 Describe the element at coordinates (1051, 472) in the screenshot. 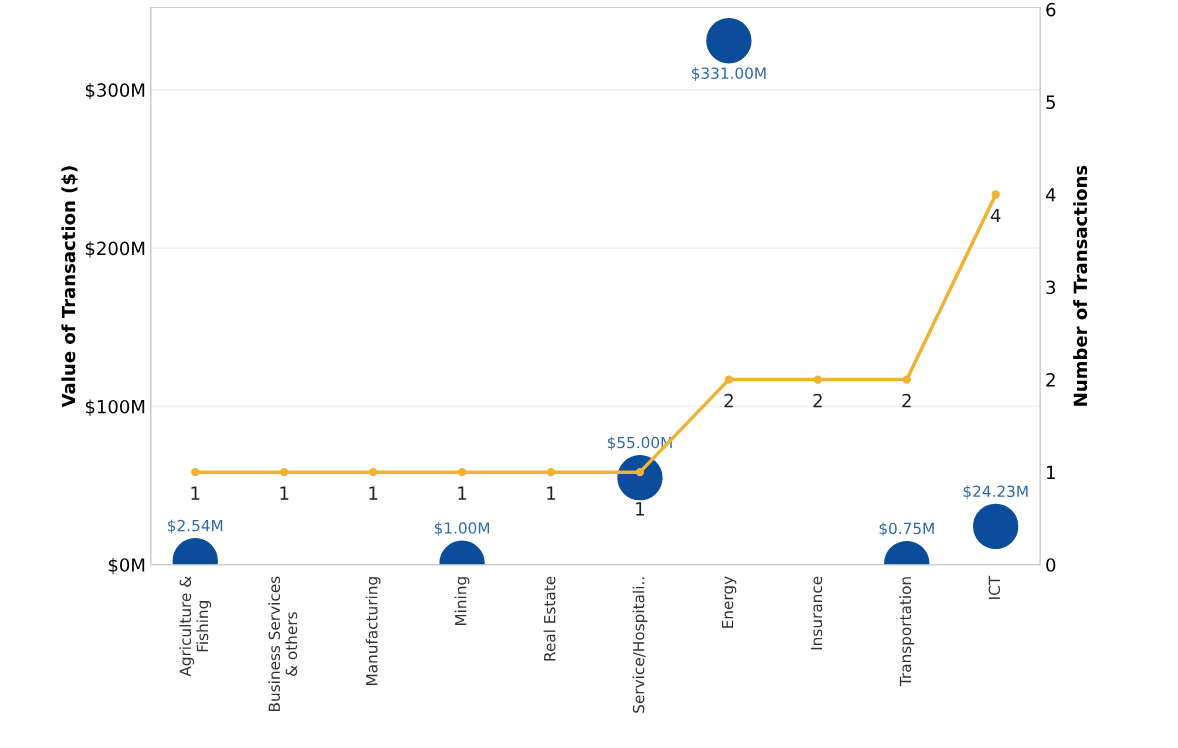

I see `y2-tick-label: 1` at that location.